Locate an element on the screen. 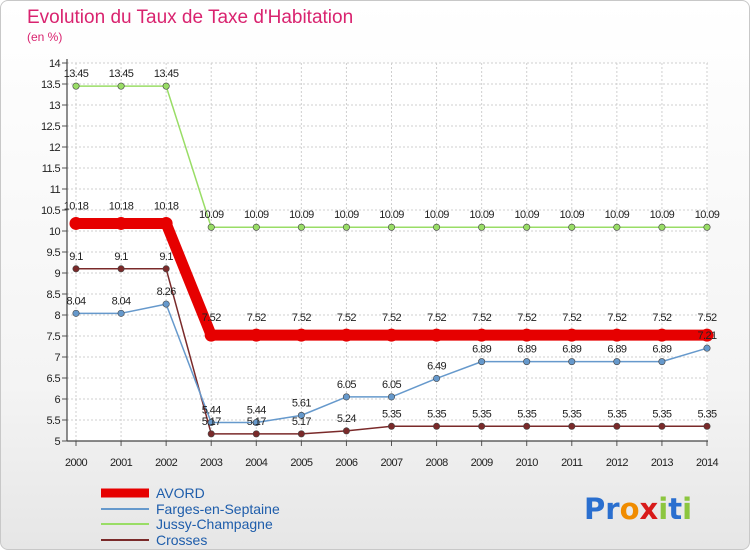 This screenshot has height=550, width=750. y-tick-label: 13 is located at coordinates (55, 106).